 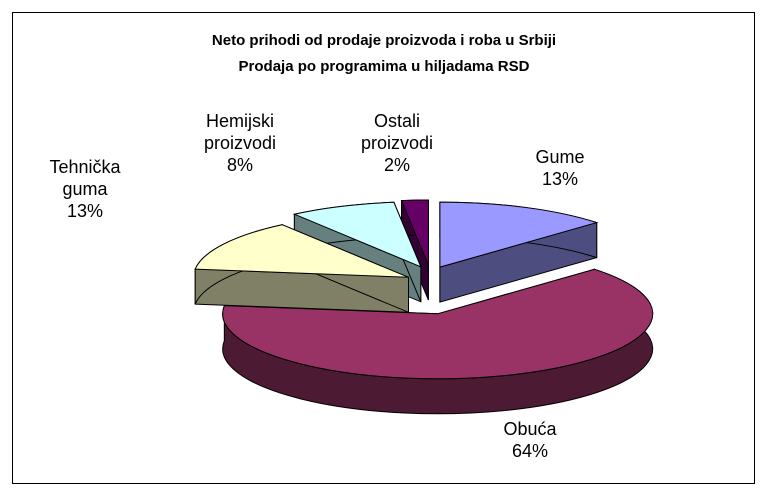 I want to click on chart-subtitle: Prodaja po programima u hiljadama RSD, so click(x=384, y=66).